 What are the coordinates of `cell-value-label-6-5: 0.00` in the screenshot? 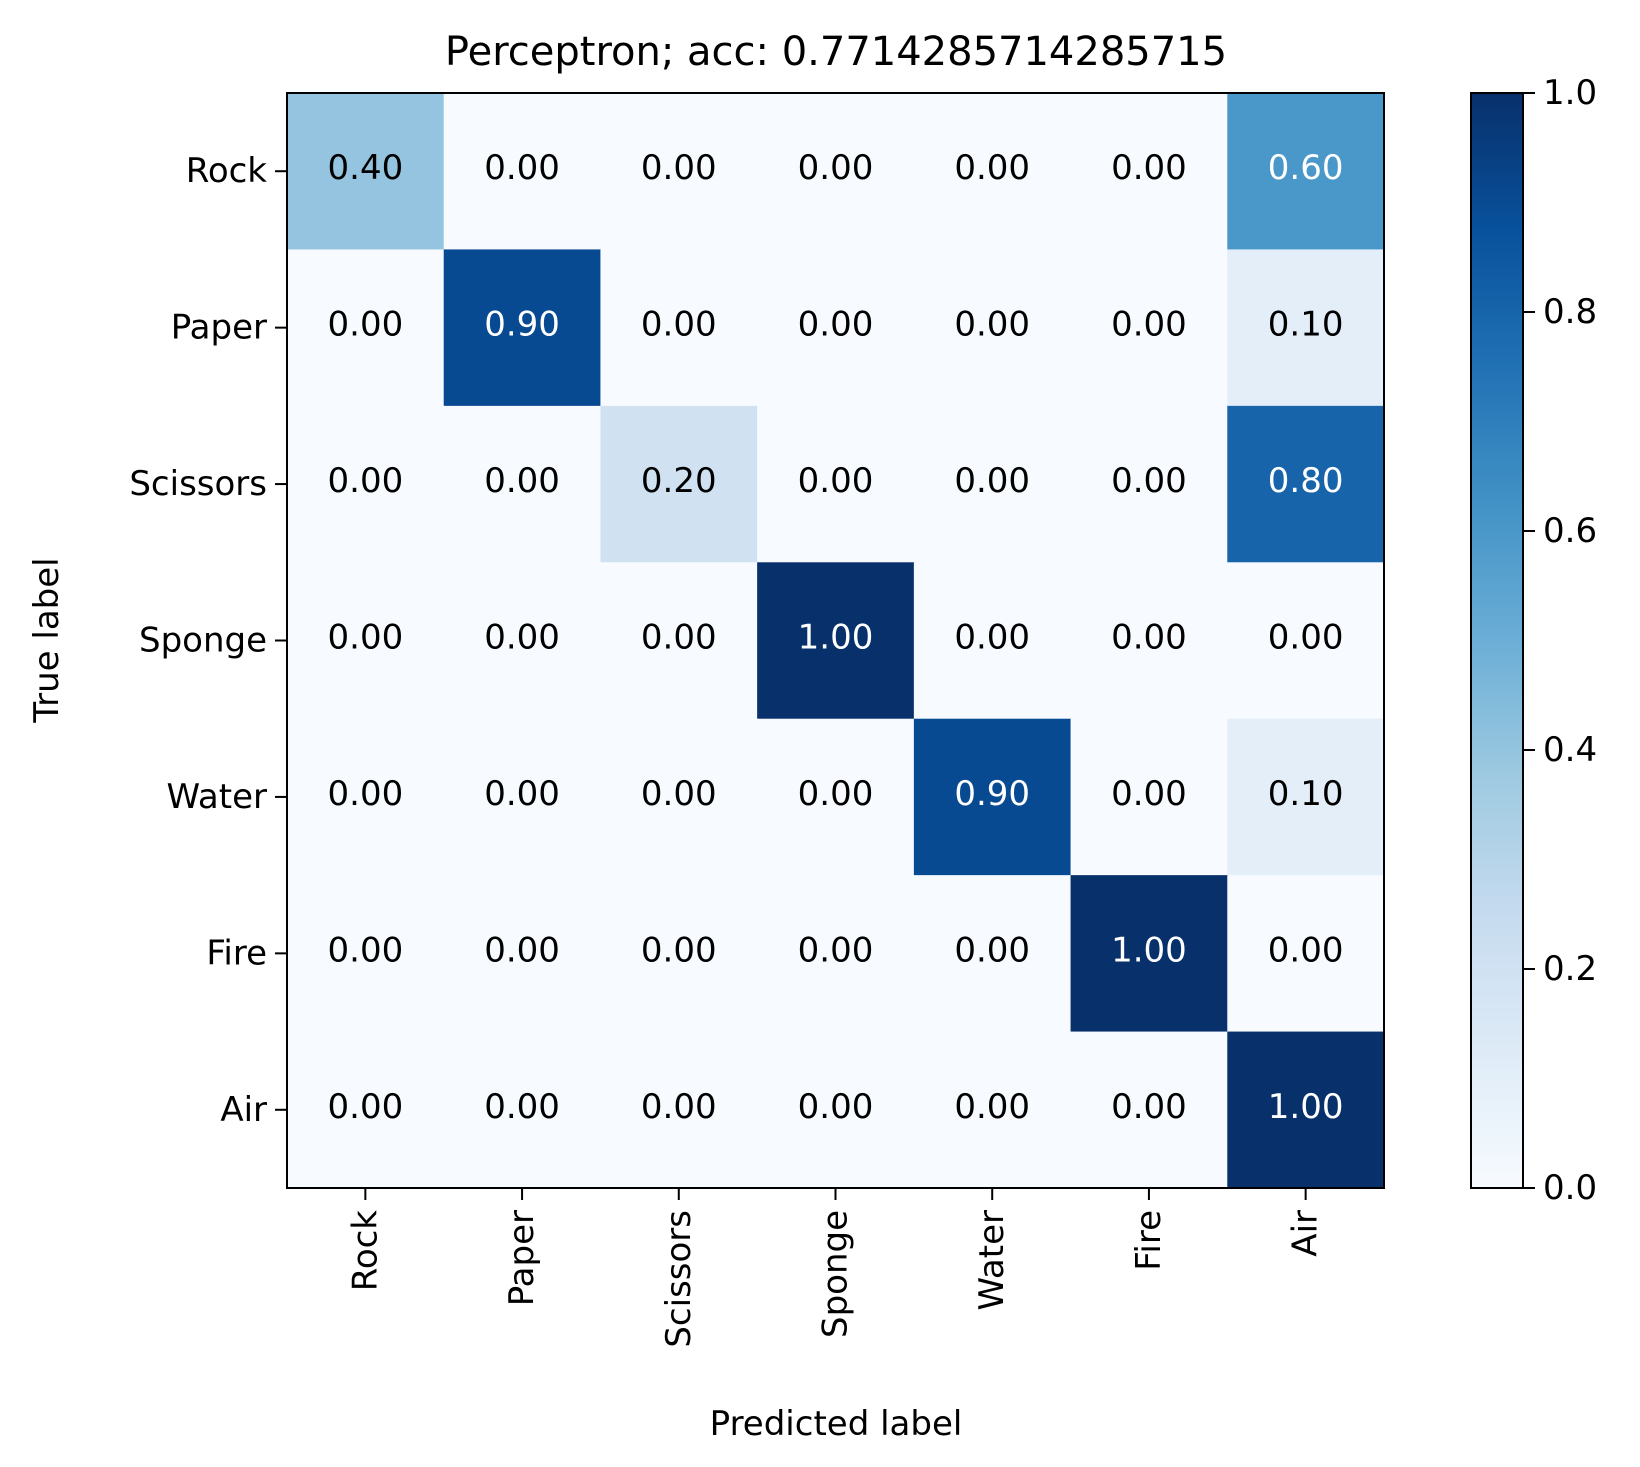 It's located at (1149, 1107).